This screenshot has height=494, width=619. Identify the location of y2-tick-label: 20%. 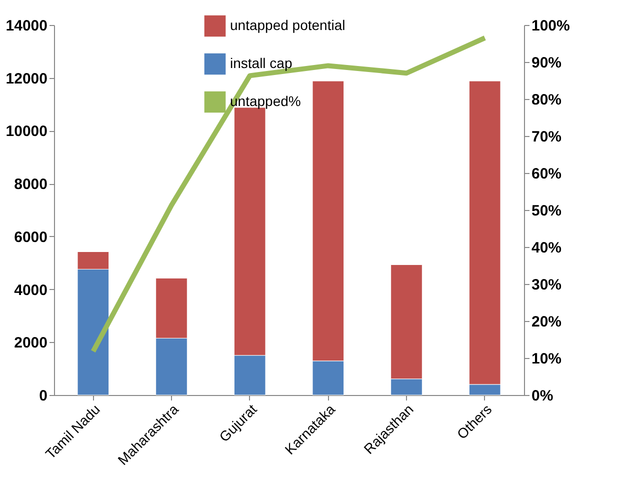
(547, 322).